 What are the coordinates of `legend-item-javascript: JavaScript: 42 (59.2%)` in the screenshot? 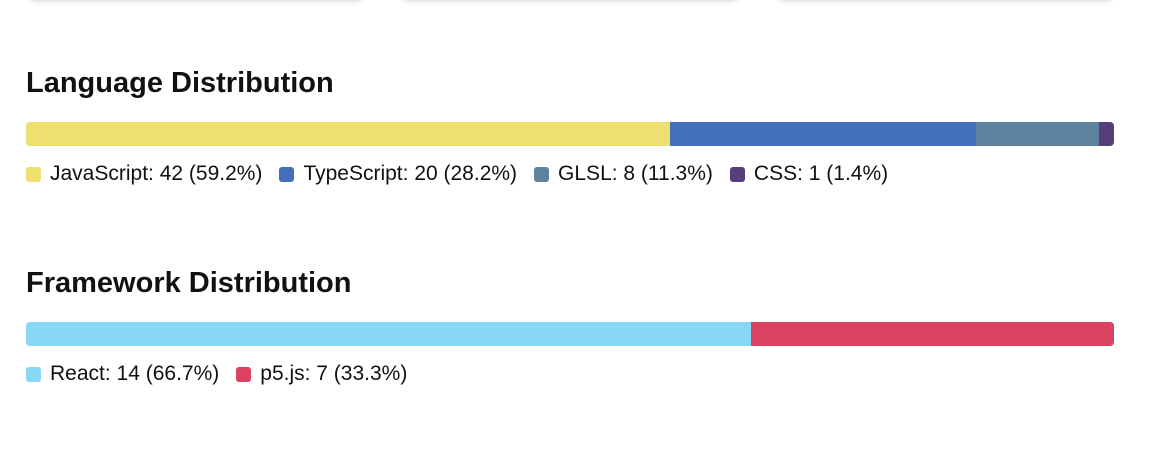 It's located at (144, 174).